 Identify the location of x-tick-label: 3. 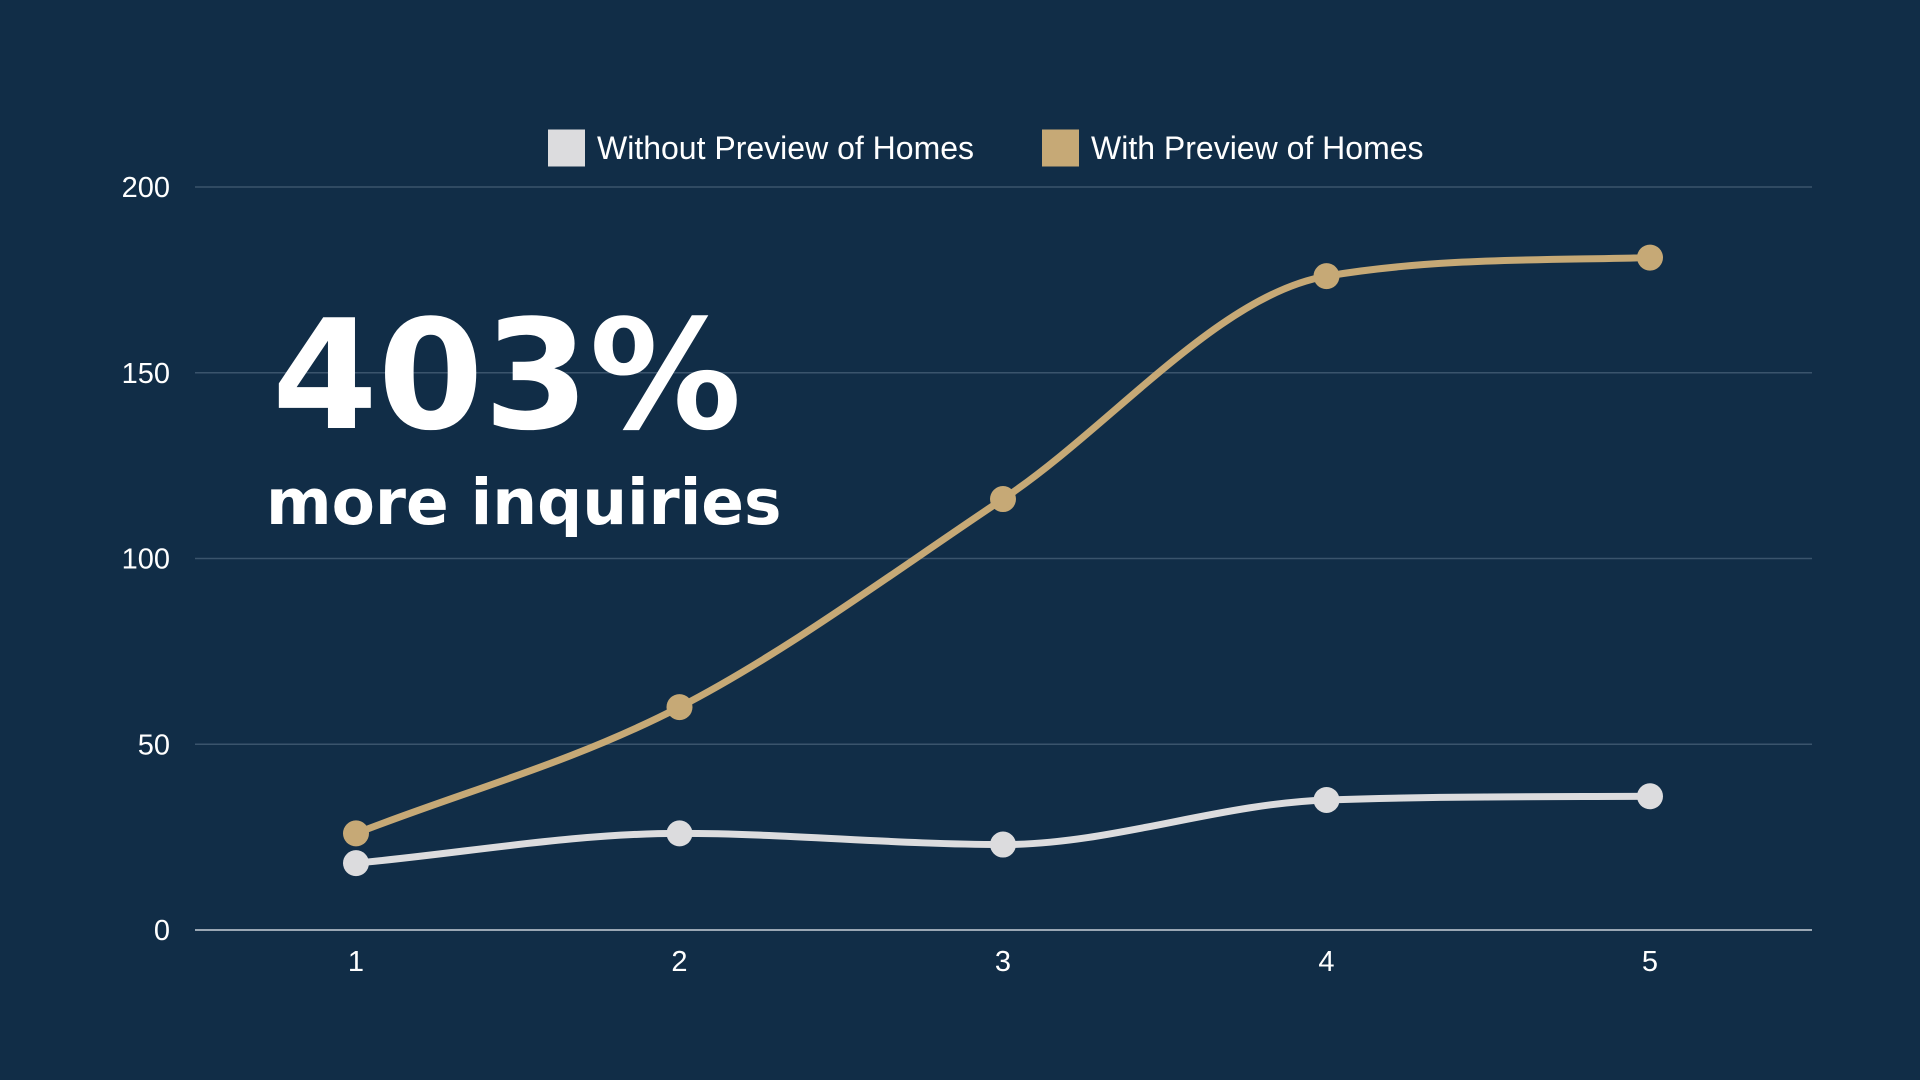
(1003, 962).